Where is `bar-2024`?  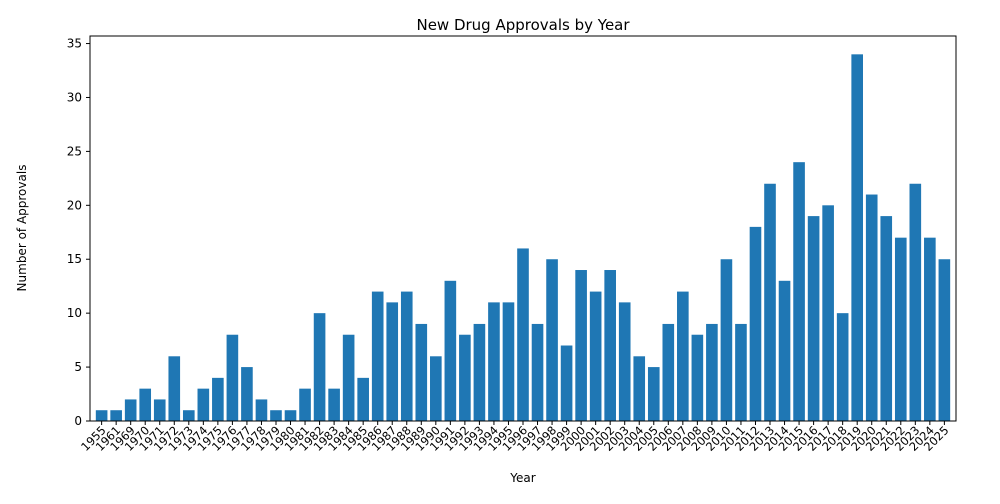 bar-2024 is located at coordinates (930, 329).